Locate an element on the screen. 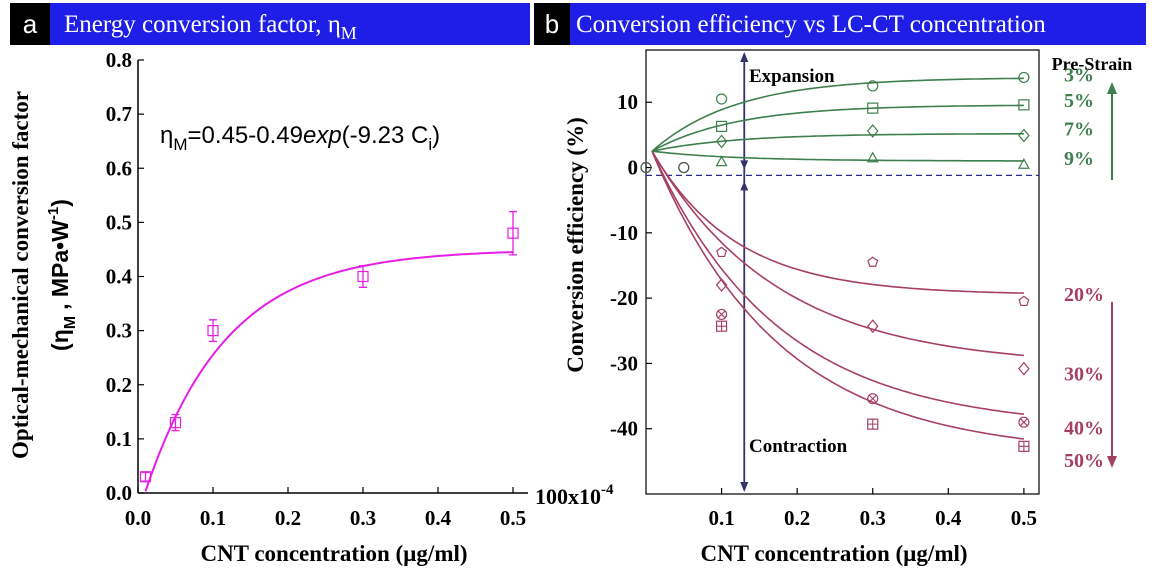 The height and width of the screenshot is (569, 1152). panel-a-y-tick-label: 0.0 is located at coordinates (119, 493).